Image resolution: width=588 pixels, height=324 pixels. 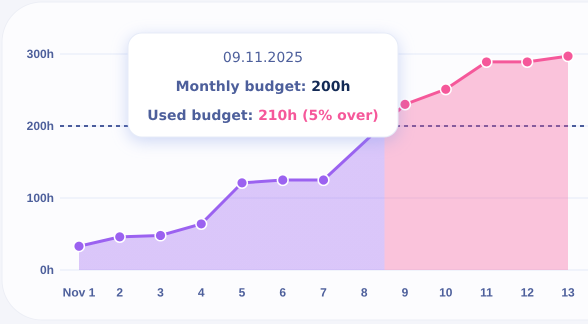 I want to click on x-tick-label: 10, so click(x=446, y=293).